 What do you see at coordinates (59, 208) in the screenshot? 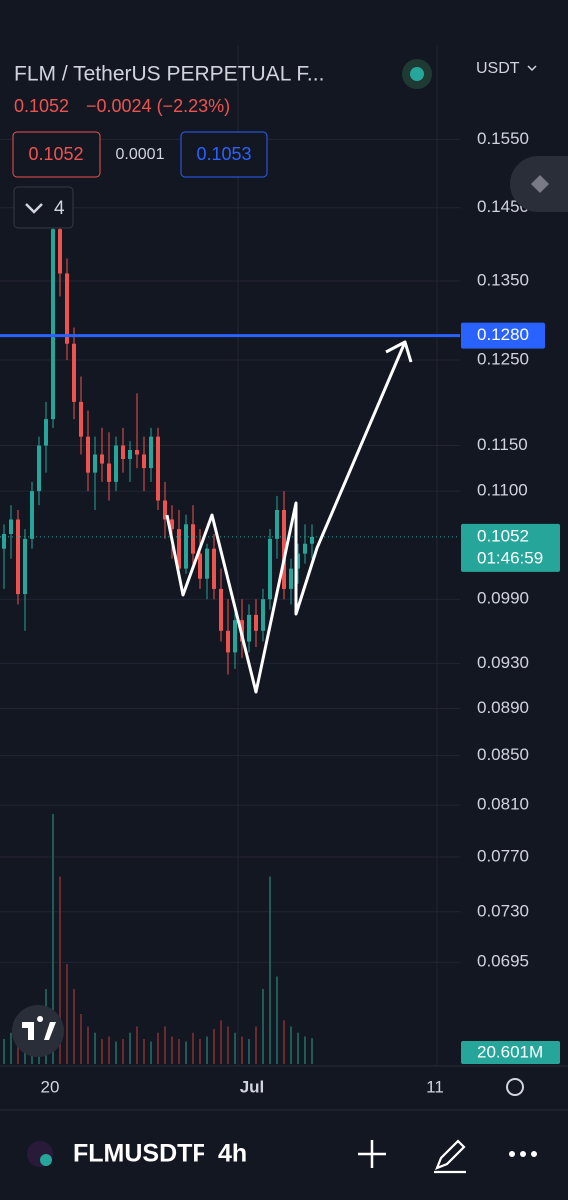
I see `indicators-count: 4` at bounding box center [59, 208].